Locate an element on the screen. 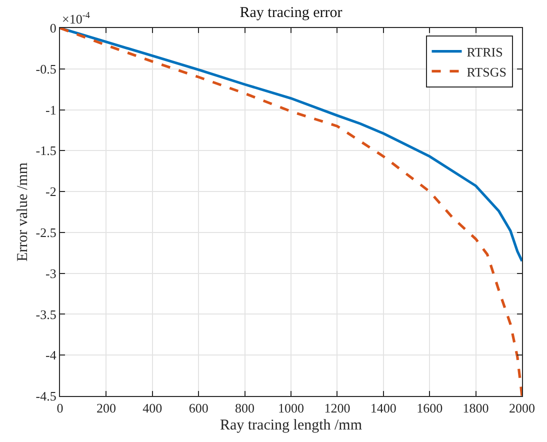 This screenshot has height=442, width=547. x-tick-label: 1200 is located at coordinates (337, 408).